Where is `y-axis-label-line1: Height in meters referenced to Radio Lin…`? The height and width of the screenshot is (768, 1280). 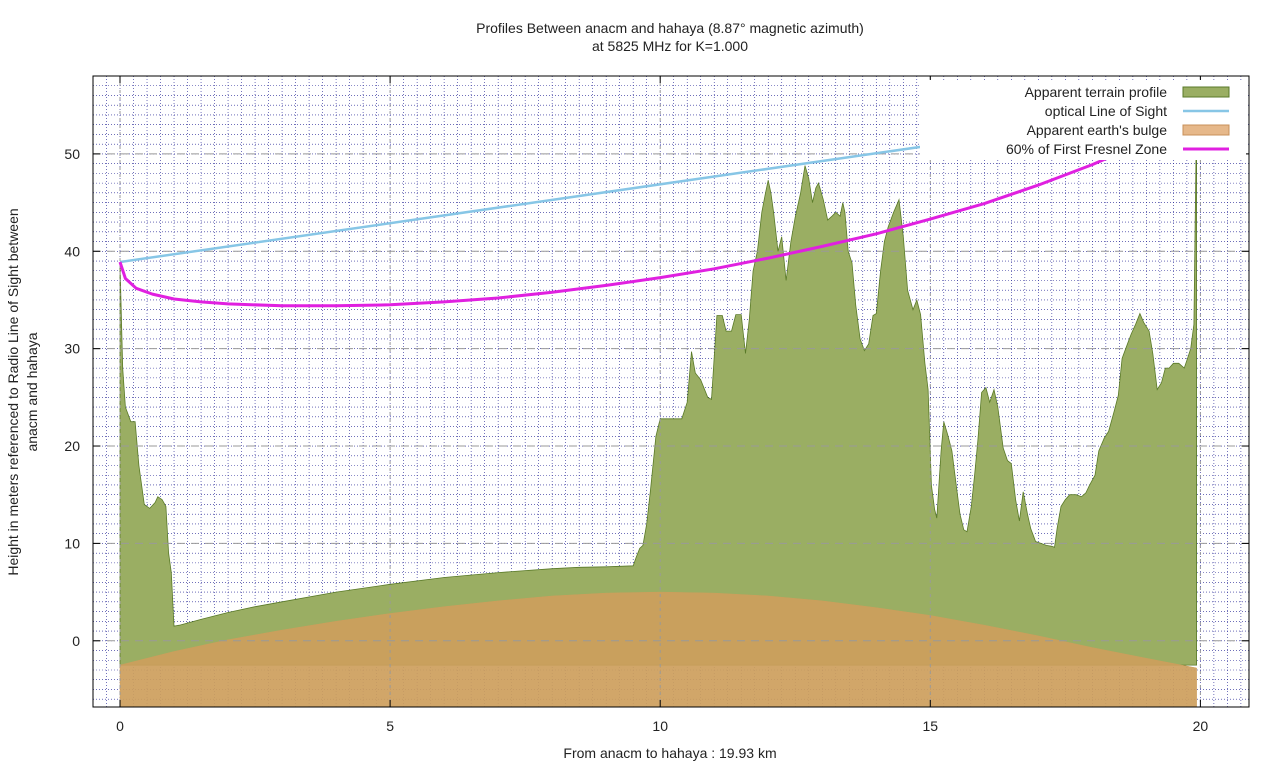
y-axis-label-line1: Height in meters referenced to Radio Lin… is located at coordinates (13, 391).